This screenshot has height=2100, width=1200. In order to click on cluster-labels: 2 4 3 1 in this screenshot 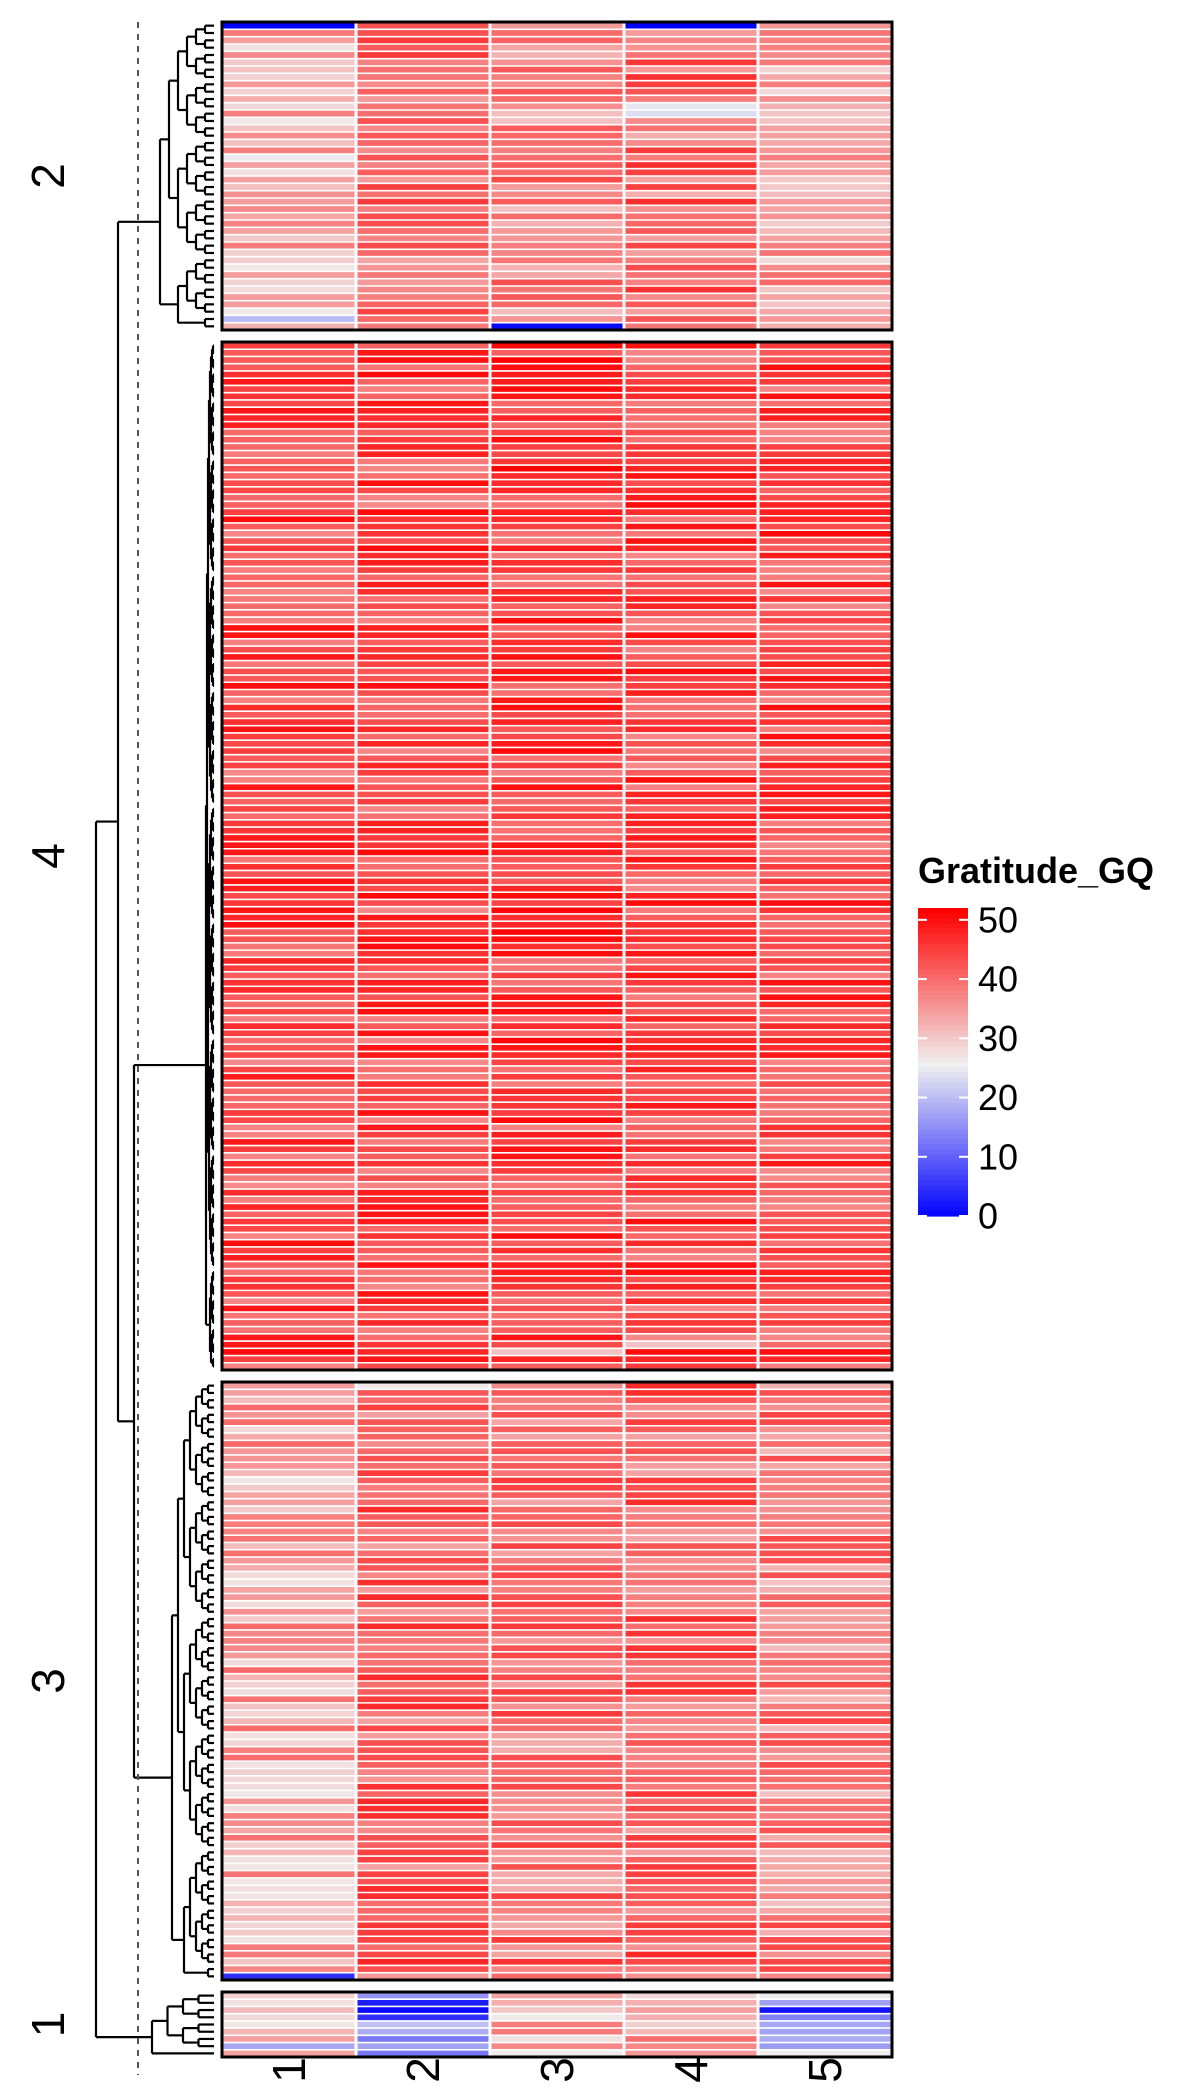, I will do `click(48, 1100)`.